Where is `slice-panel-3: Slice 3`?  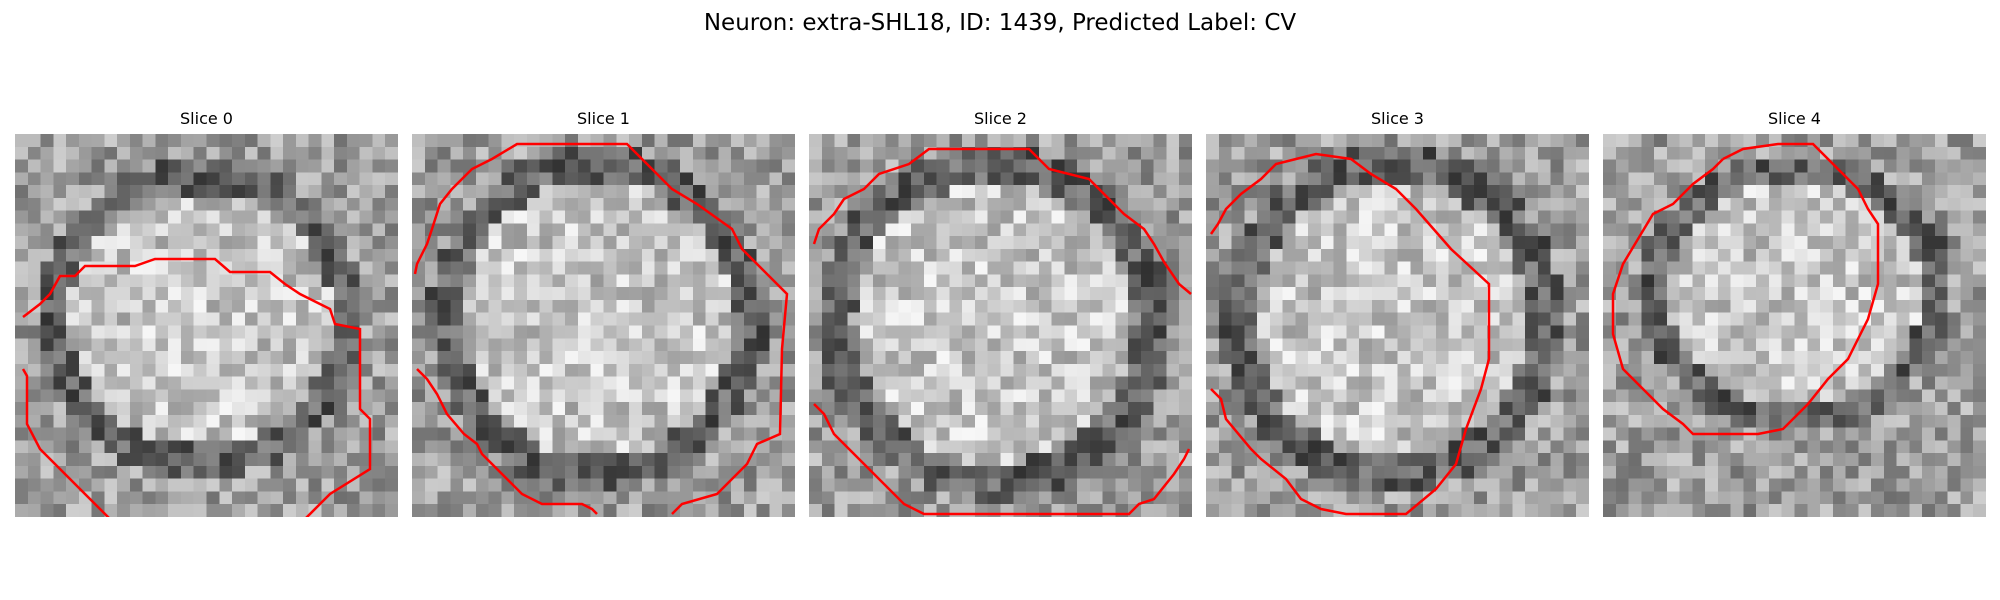
slice-panel-3: Slice 3 is located at coordinates (1397, 312).